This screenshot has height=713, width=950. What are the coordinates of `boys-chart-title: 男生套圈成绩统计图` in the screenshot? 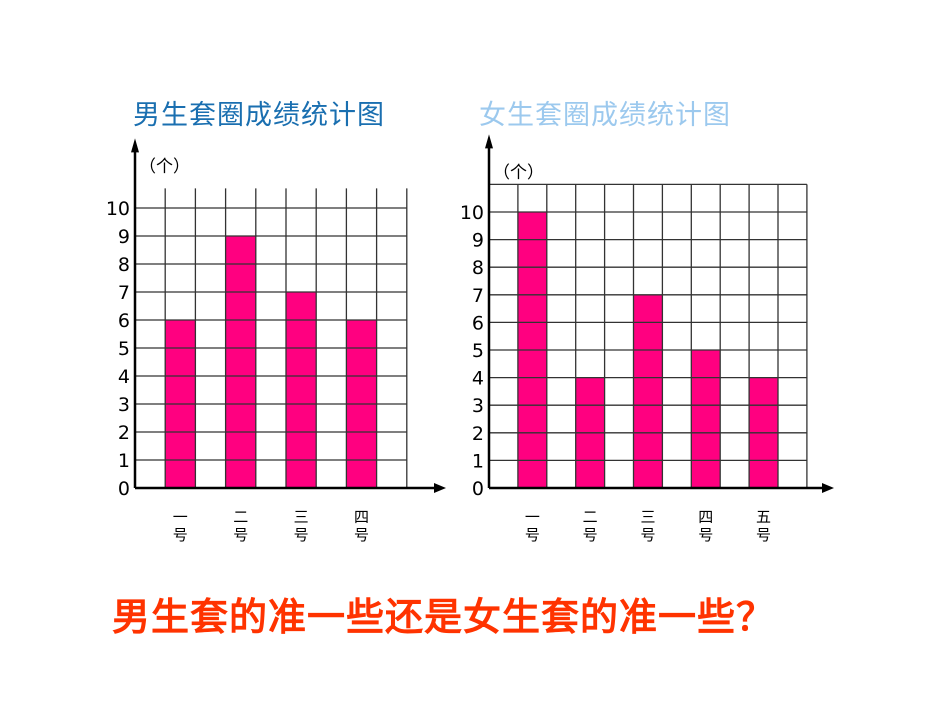 It's located at (259, 115).